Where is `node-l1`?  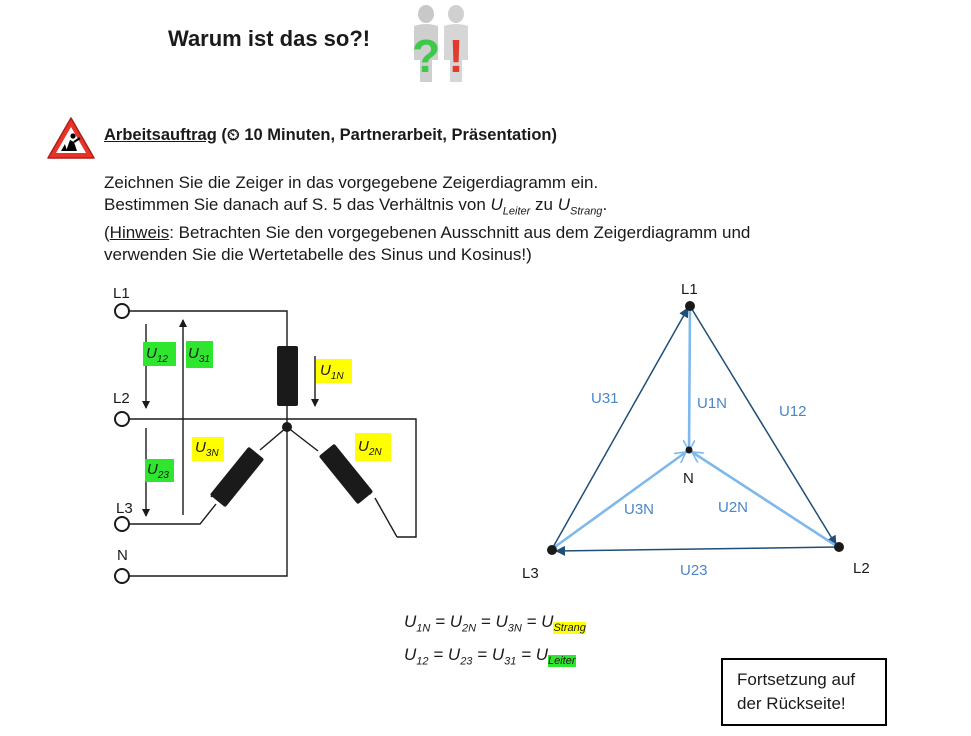
node-l1 is located at coordinates (690, 306).